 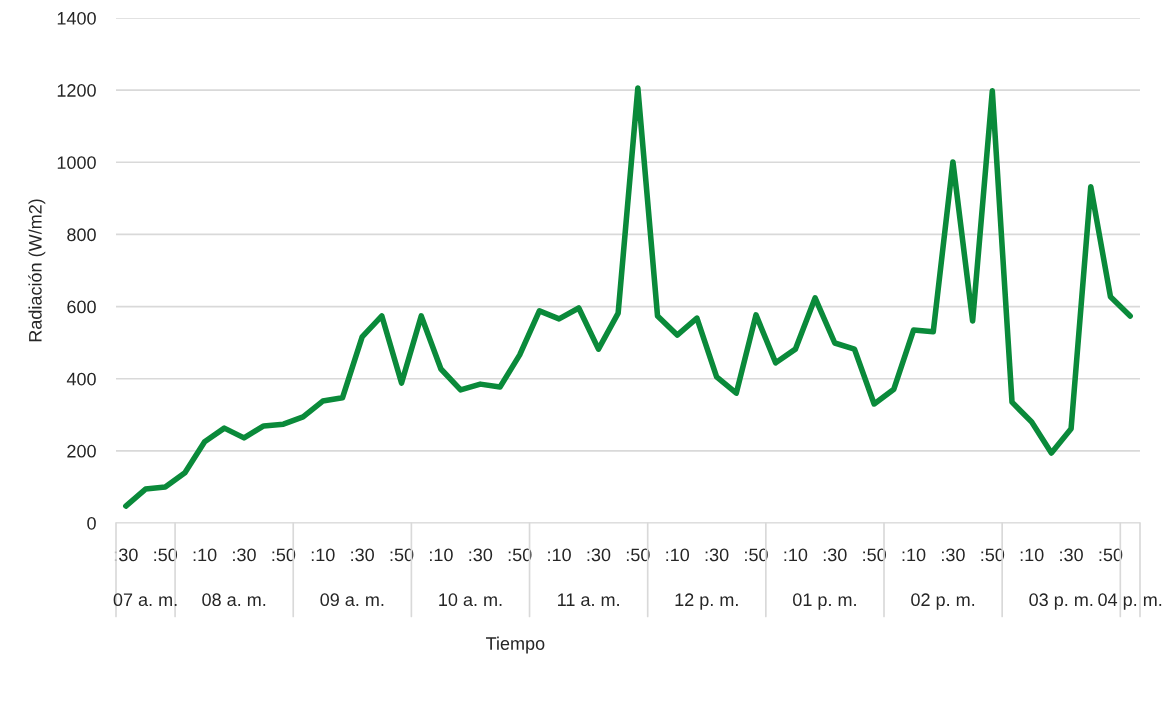 I want to click on text: 10 a. m., so click(x=470, y=600).